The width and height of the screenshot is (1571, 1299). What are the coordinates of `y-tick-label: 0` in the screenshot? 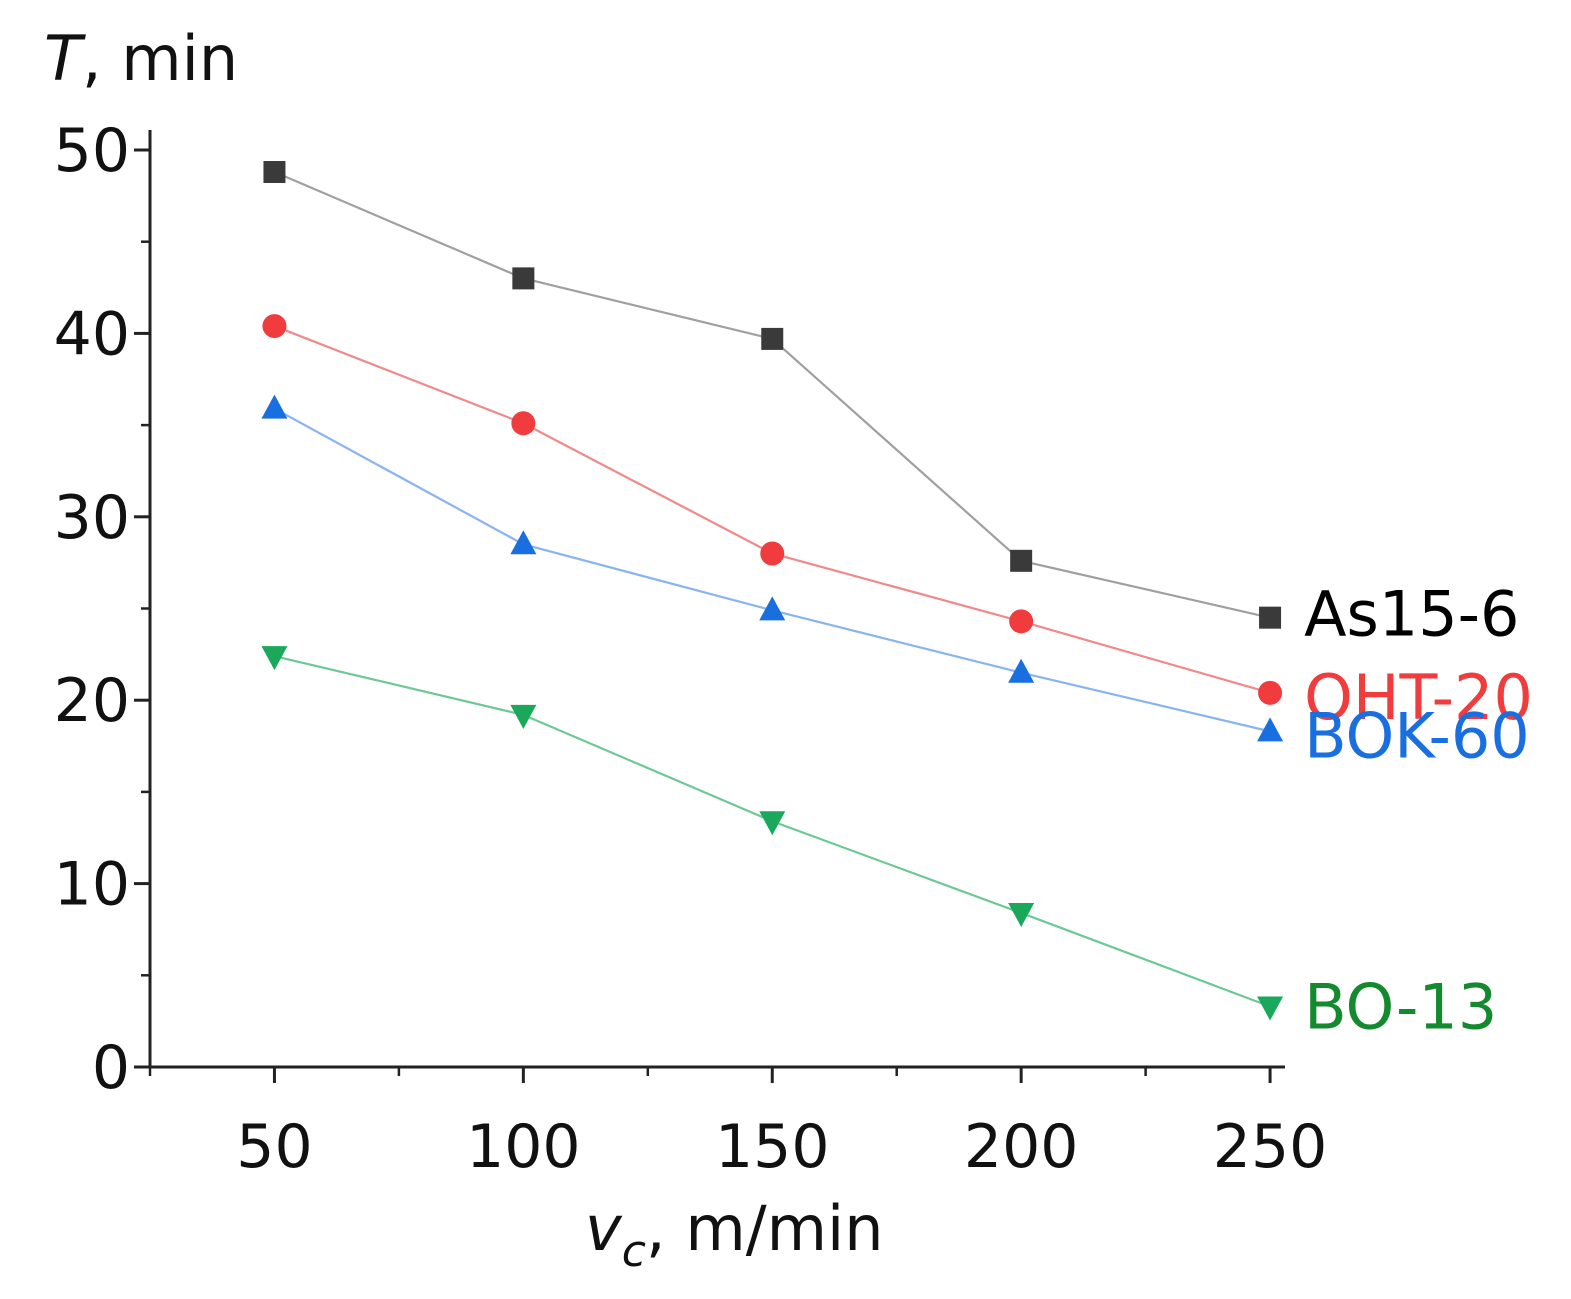 It's located at (111, 1068).